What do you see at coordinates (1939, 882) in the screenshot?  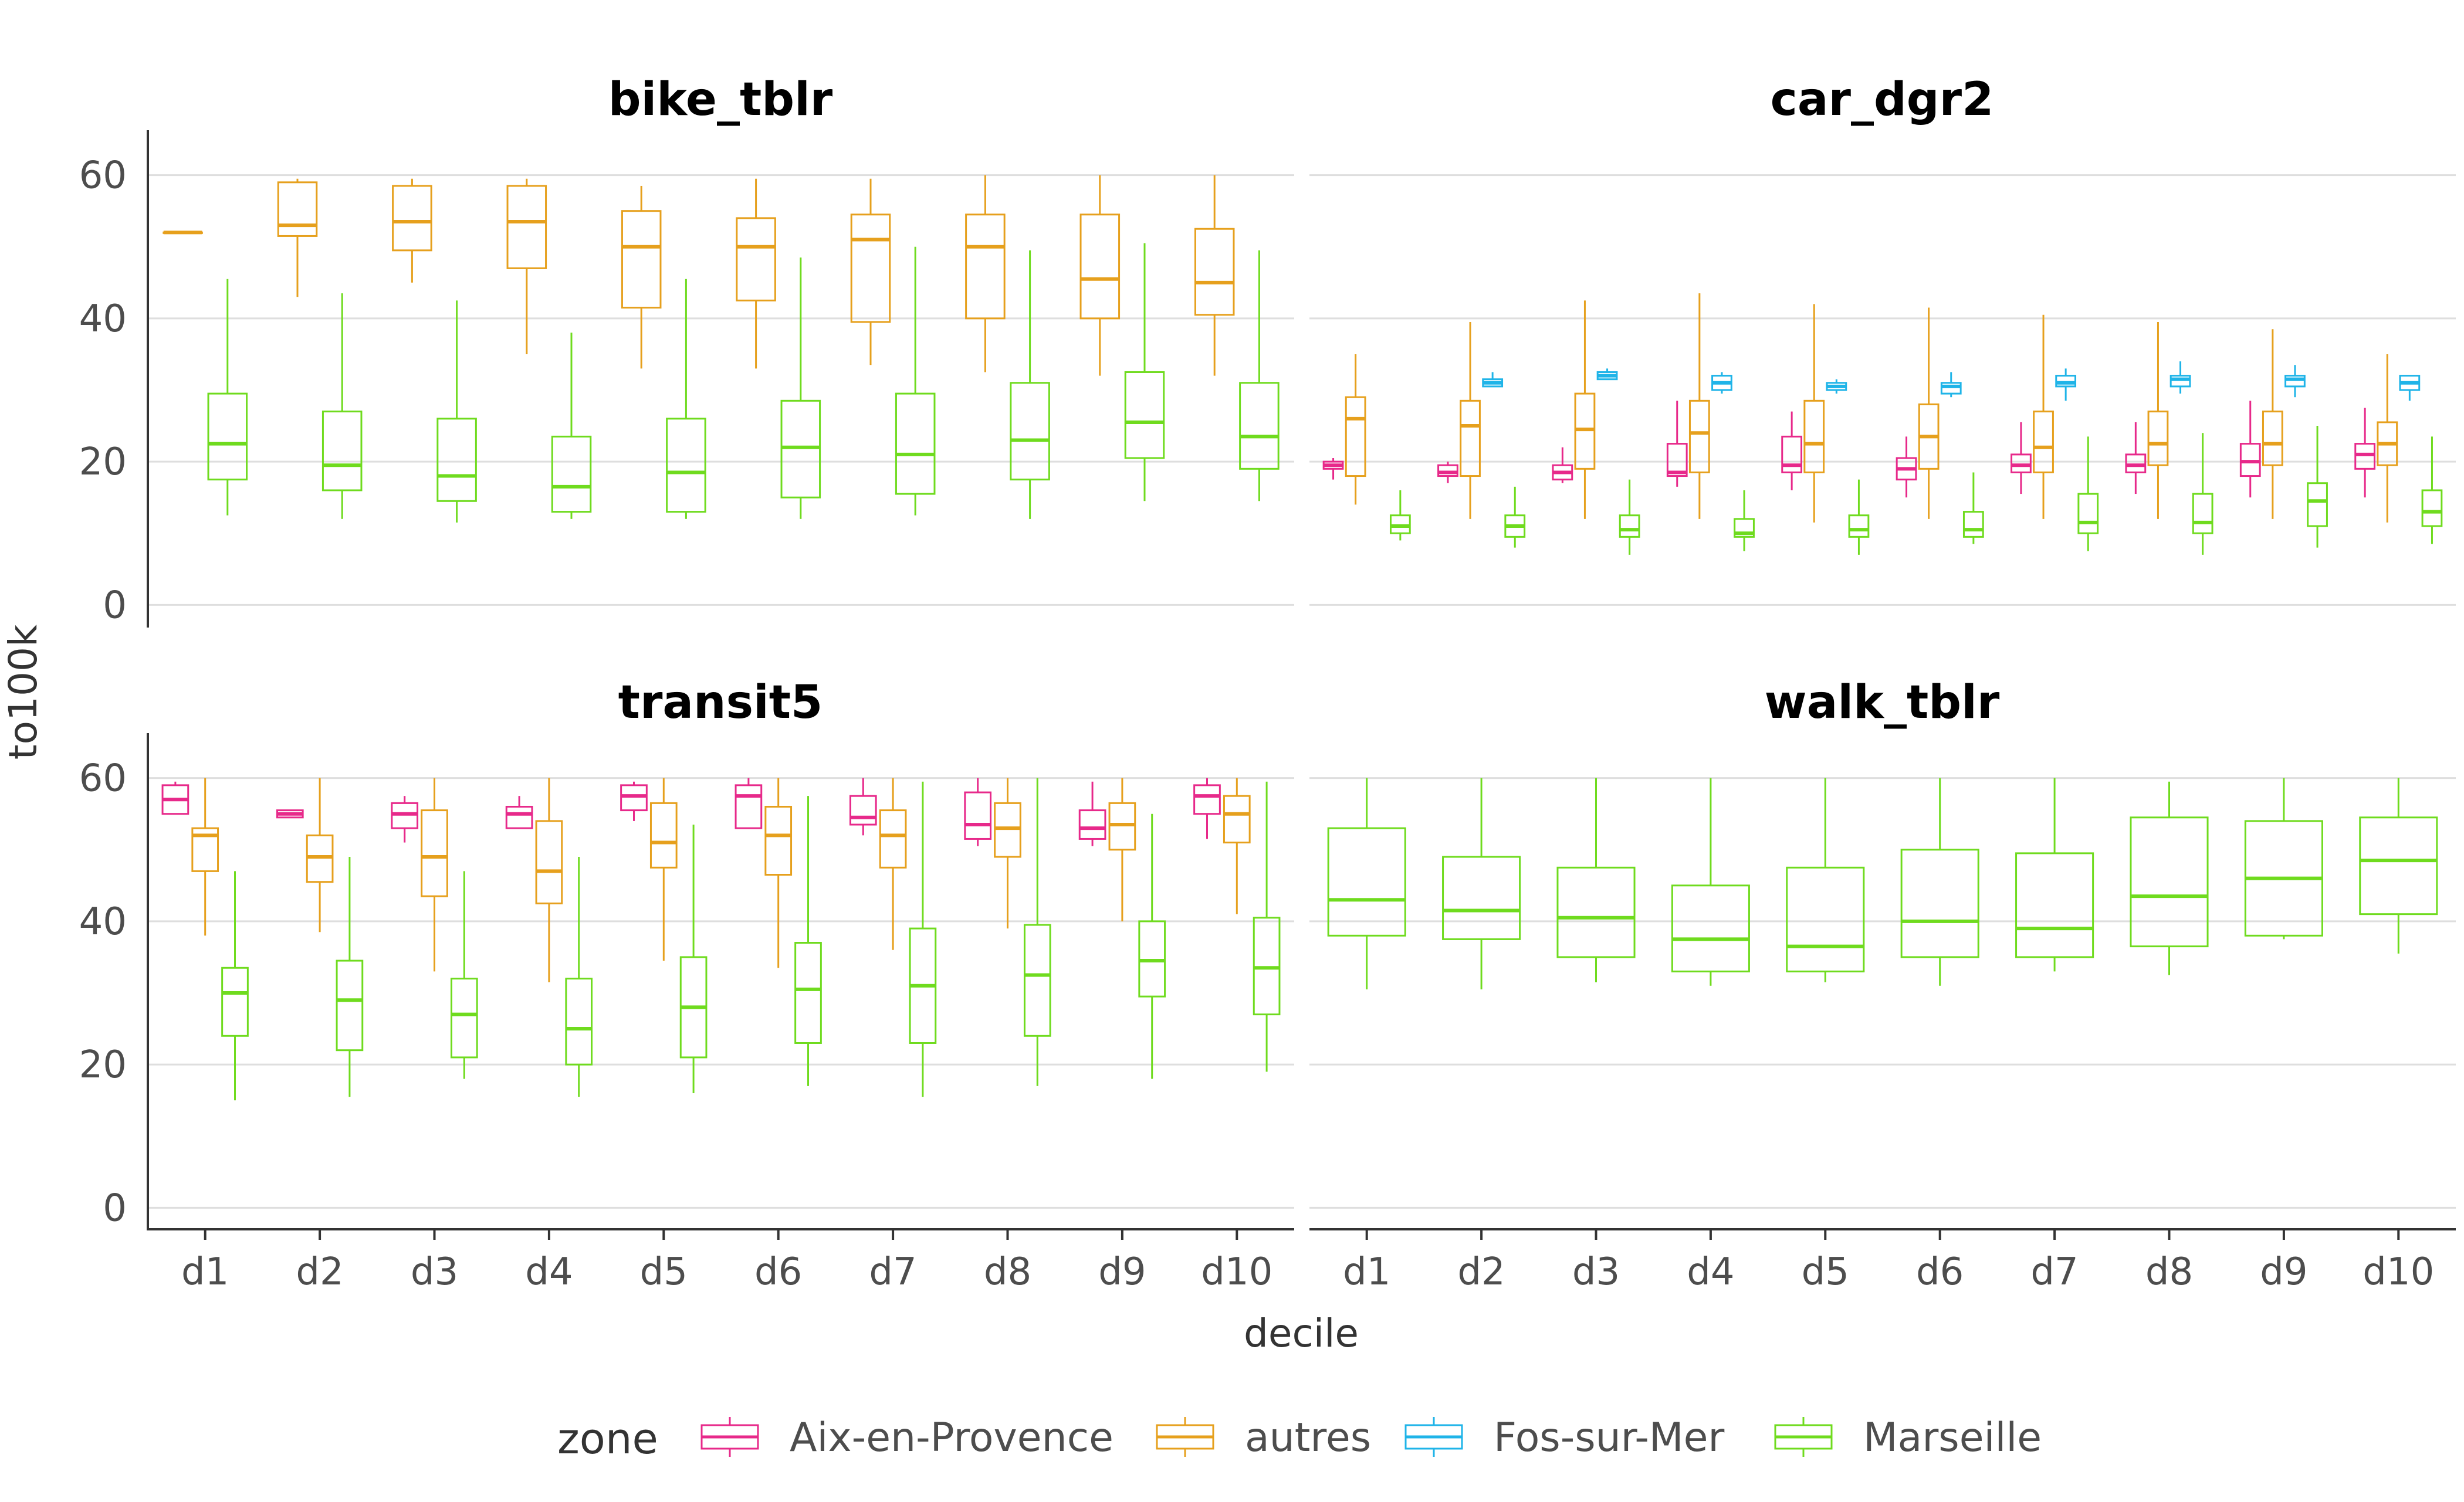 I see `box-walk_tblr-Marseille-d6` at bounding box center [1939, 882].